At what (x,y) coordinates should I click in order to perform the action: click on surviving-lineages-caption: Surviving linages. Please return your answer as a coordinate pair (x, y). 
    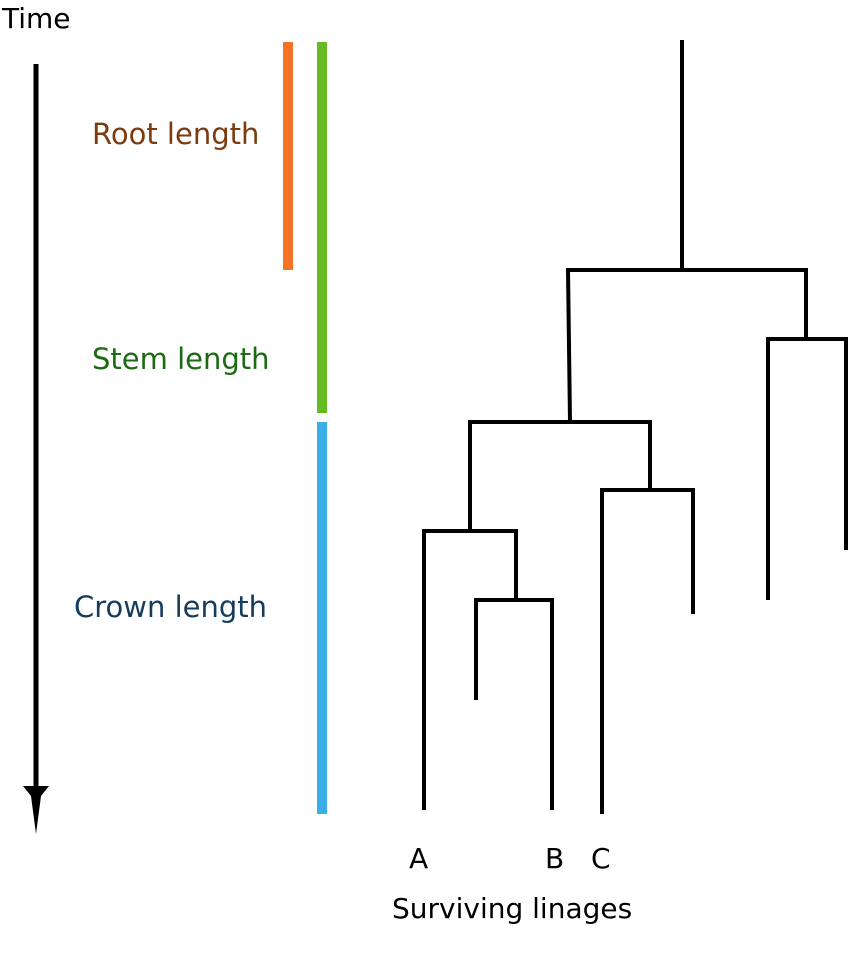
    Looking at the image, I should click on (512, 908).